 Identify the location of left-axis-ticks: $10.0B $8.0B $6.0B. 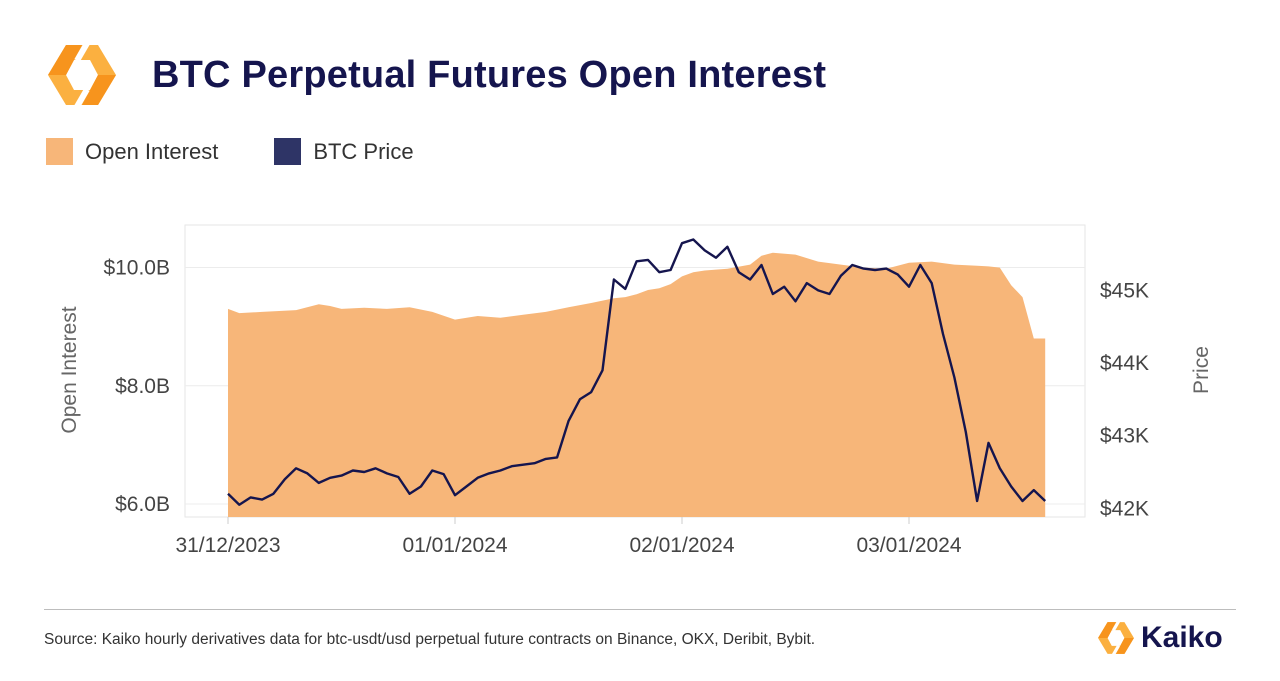
(136, 386).